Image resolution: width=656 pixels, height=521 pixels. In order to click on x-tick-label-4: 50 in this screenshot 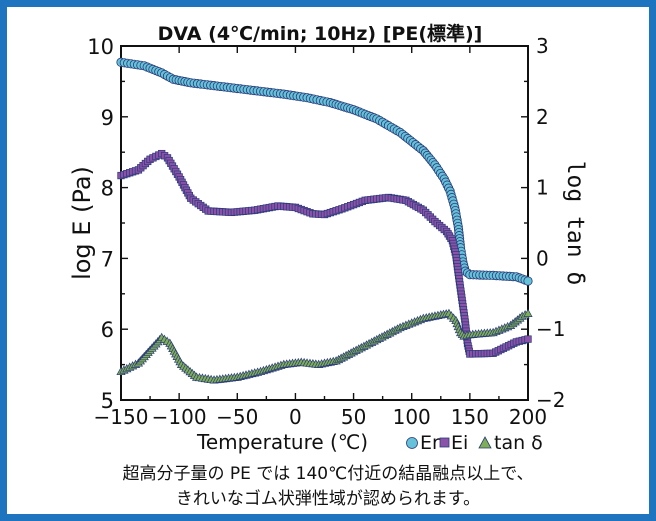, I will do `click(353, 417)`.